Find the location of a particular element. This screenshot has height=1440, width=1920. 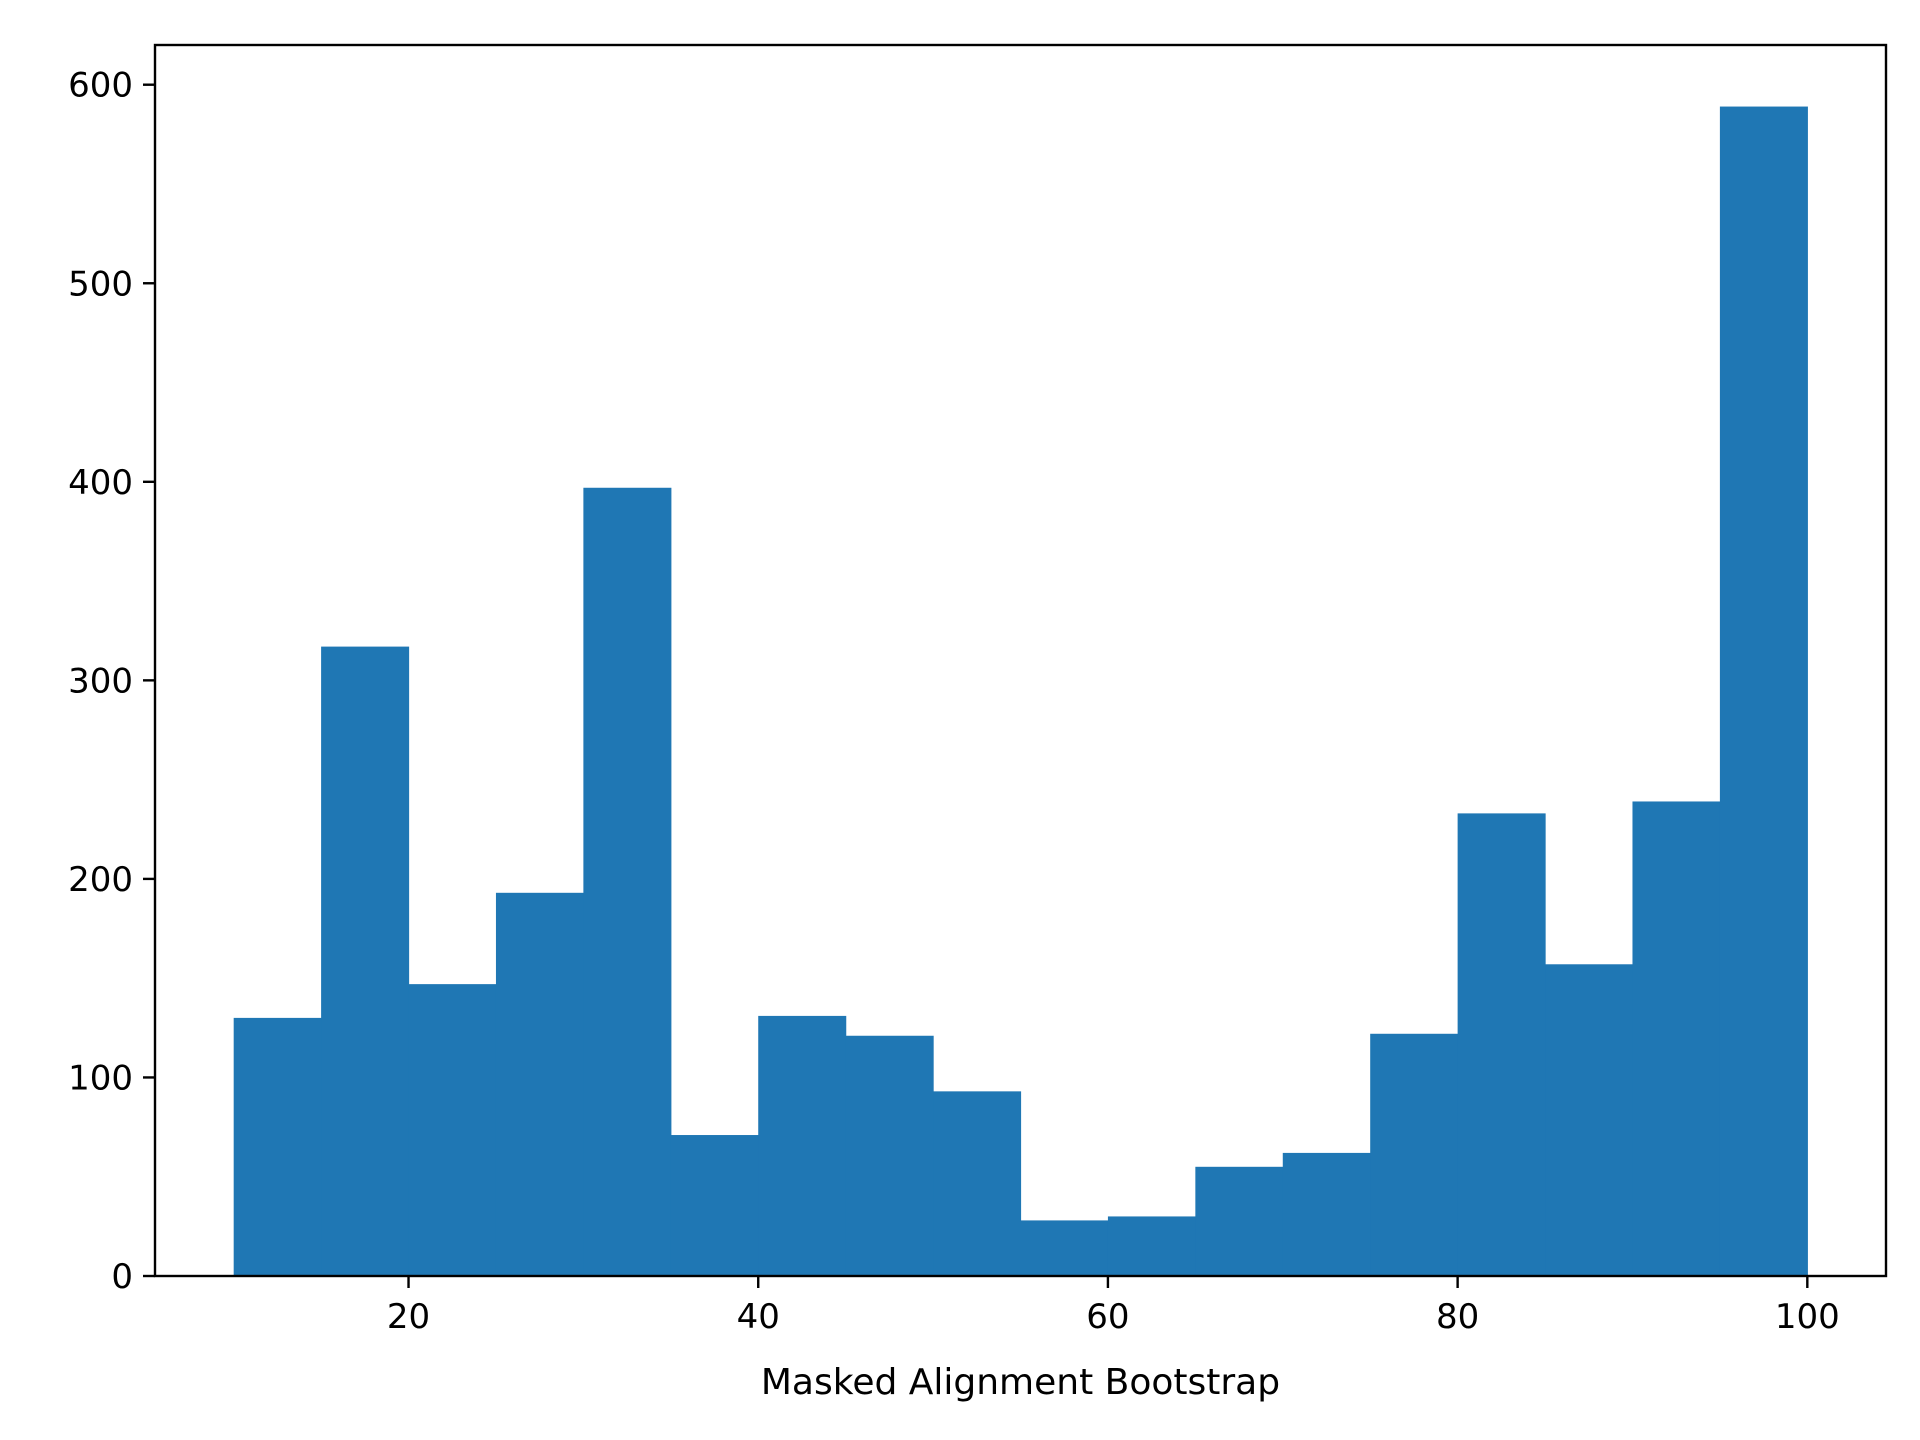

y-tick-label: 600 is located at coordinates (100, 86).